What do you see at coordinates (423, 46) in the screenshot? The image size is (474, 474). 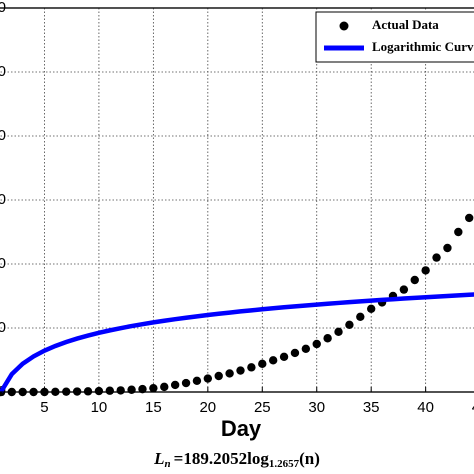 I see `legend-label: Logarithmic Curve` at bounding box center [423, 46].